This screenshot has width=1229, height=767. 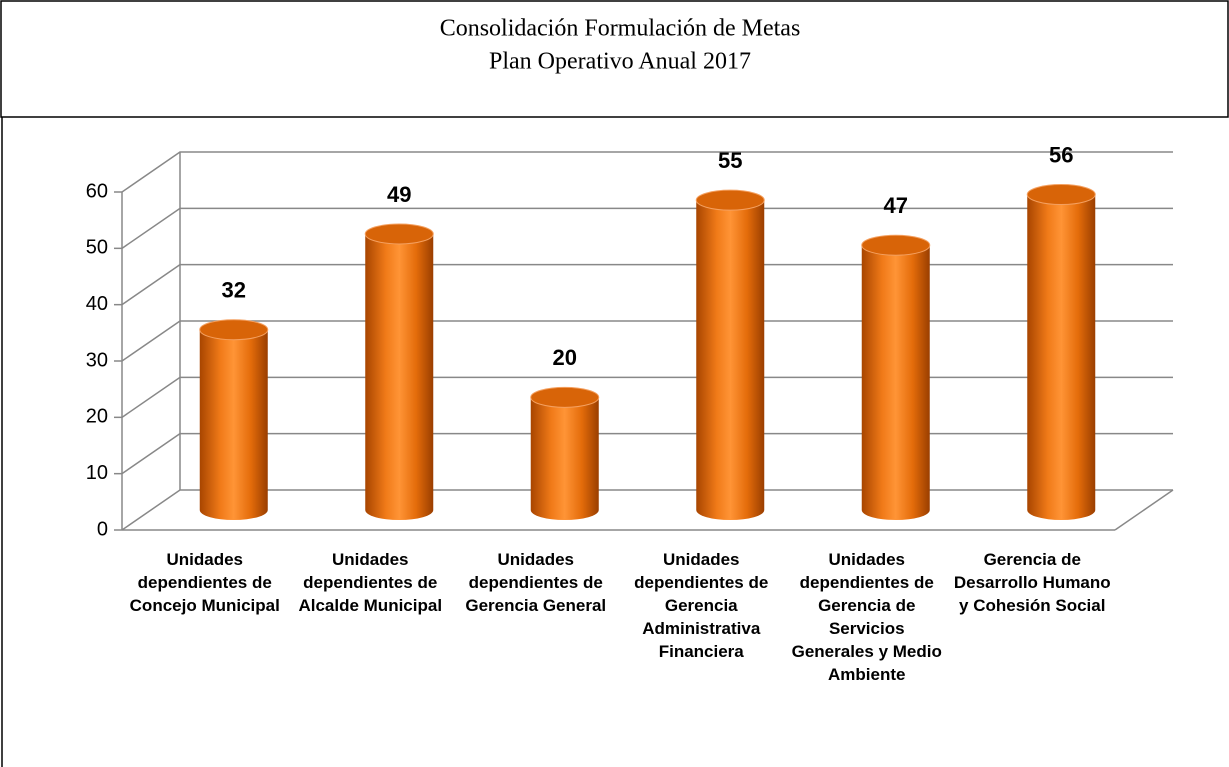 What do you see at coordinates (399, 194) in the screenshot?
I see `data-label: 49` at bounding box center [399, 194].